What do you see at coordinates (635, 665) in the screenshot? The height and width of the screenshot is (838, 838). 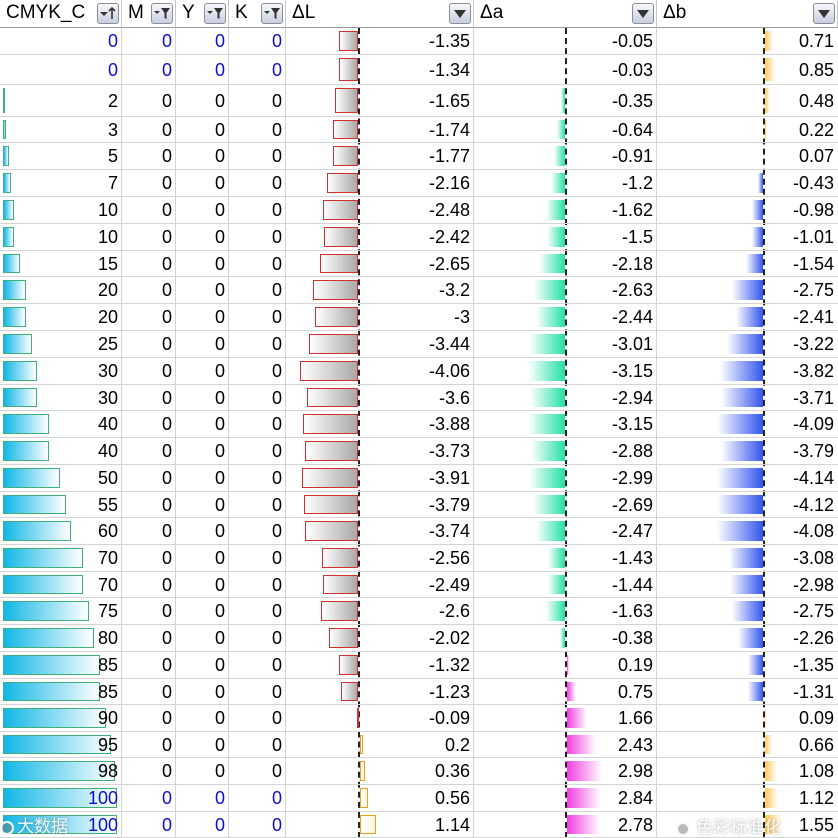 I see `cell-da: 0.19` at bounding box center [635, 665].